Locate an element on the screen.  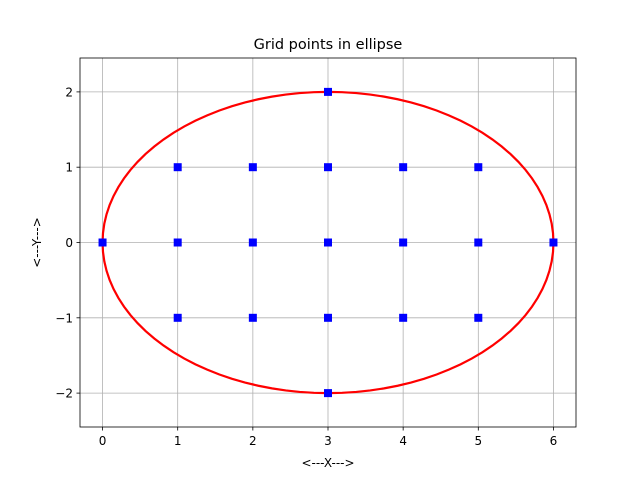
x-tick-label: 0 is located at coordinates (103, 441).